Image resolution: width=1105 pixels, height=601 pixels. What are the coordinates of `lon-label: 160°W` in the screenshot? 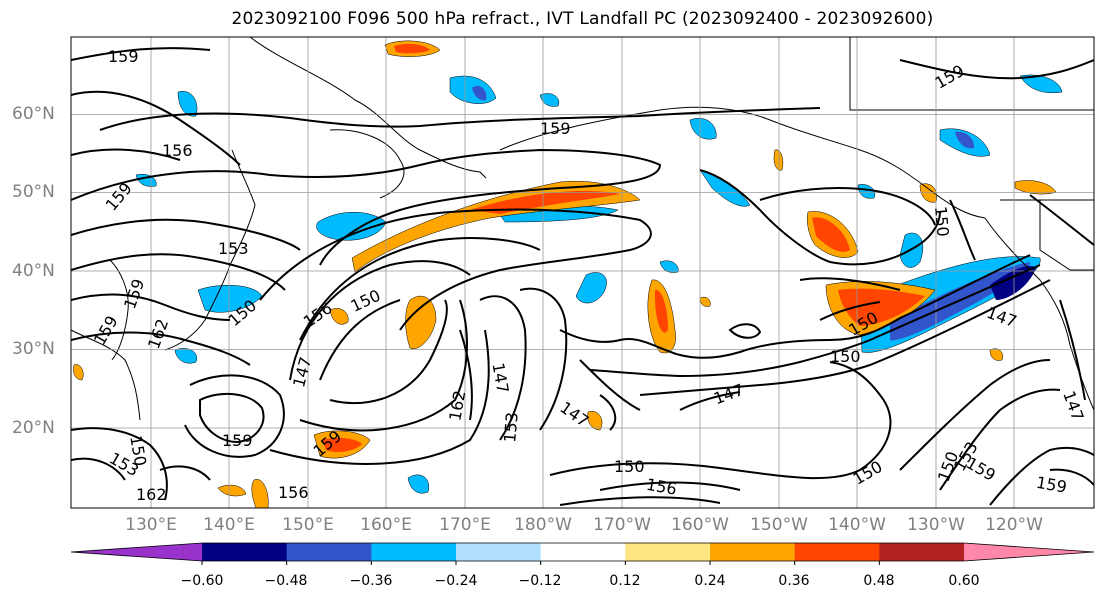 It's located at (700, 525).